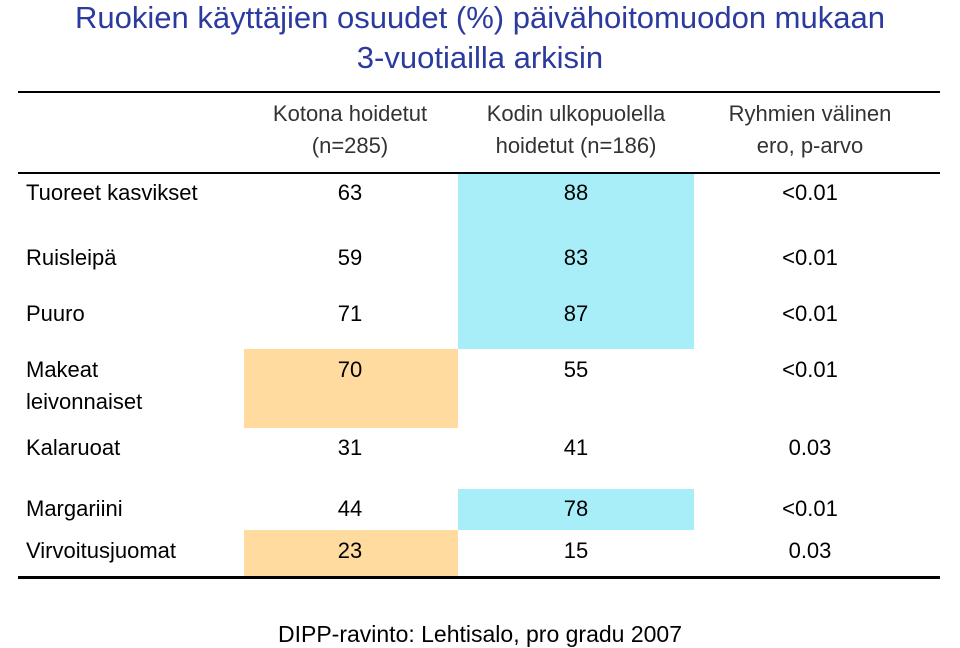  I want to click on row-outside-value: 78, so click(576, 508).